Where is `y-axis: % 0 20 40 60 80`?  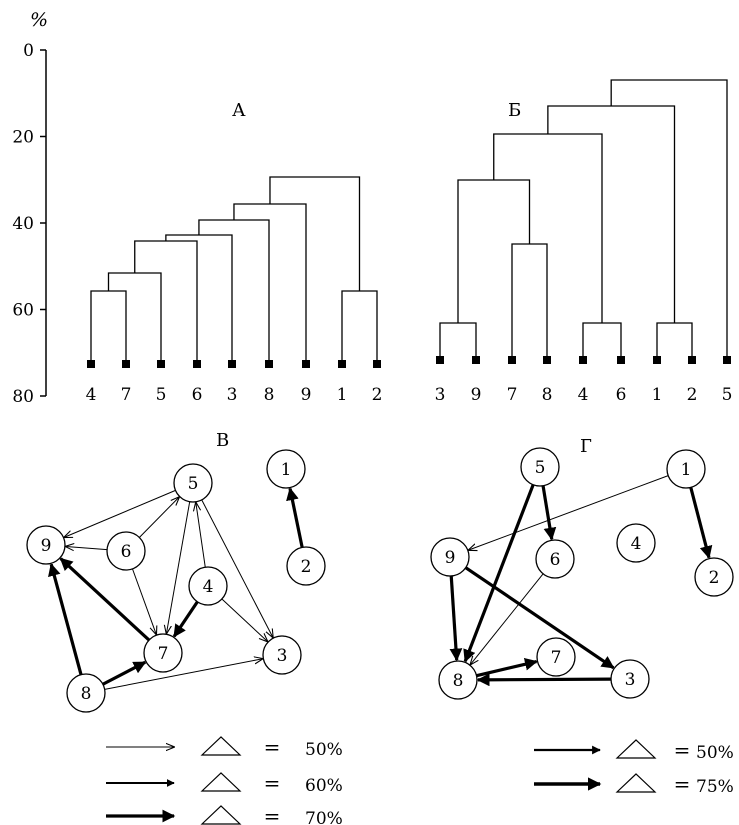 y-axis: % 0 20 40 60 80 is located at coordinates (30, 208).